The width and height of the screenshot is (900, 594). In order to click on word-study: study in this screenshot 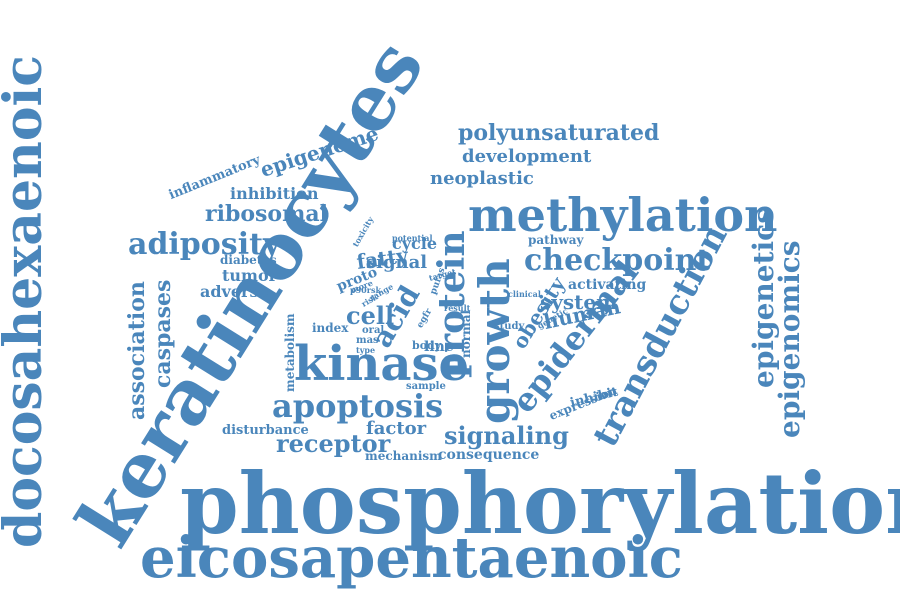, I will do `click(509, 326)`.